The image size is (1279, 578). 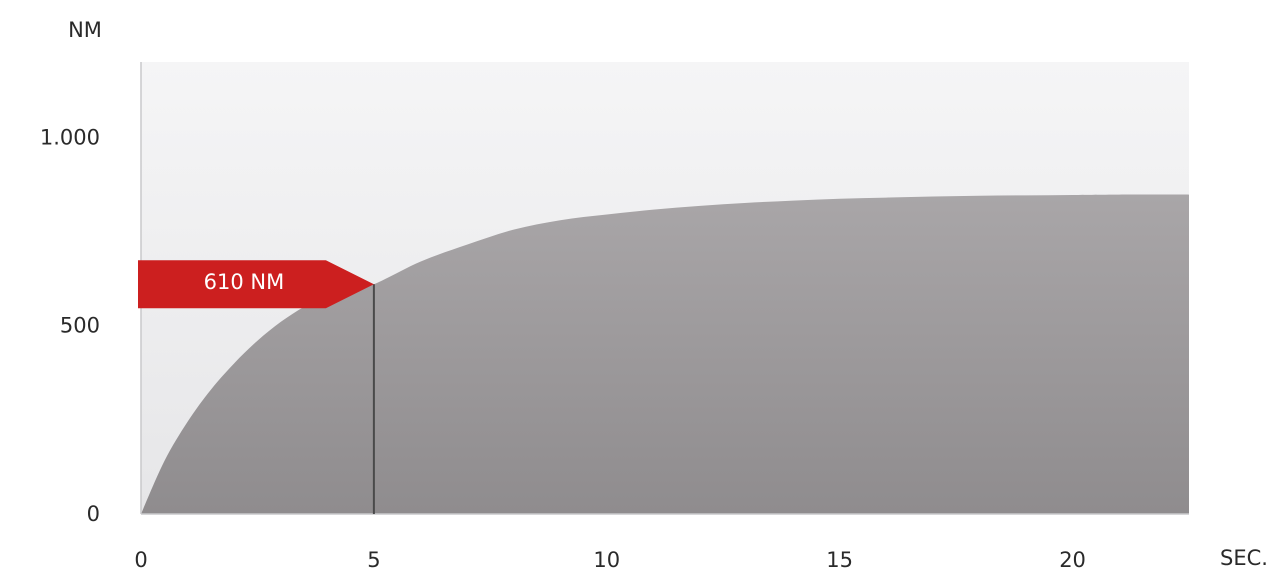 I want to click on x-tick-labels: 0 5 10 15 20, so click(x=610, y=560).